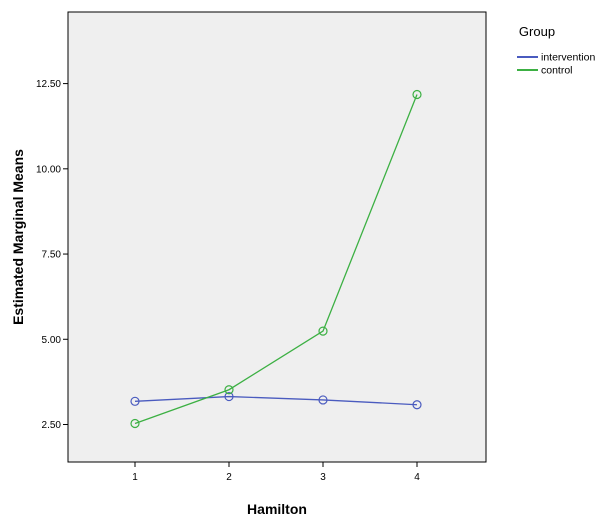 Image resolution: width=605 pixels, height=521 pixels. I want to click on legend-label: intervention, so click(568, 58).